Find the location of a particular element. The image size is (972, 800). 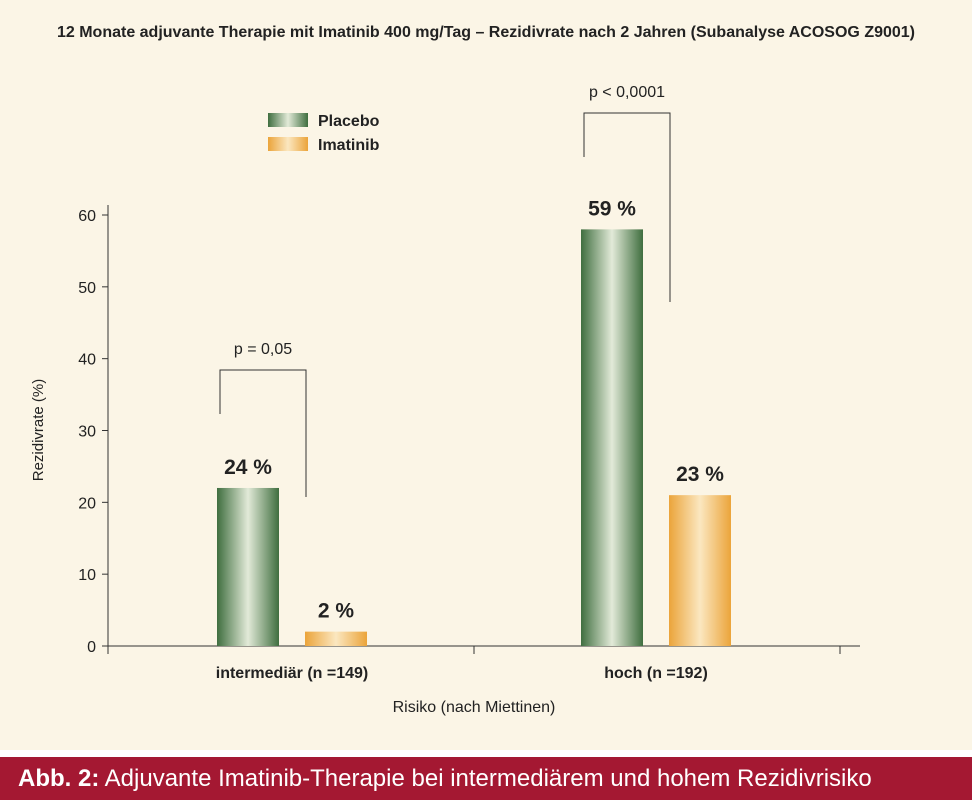

y-axis-label: Rezidivrate (%) is located at coordinates (38, 430).